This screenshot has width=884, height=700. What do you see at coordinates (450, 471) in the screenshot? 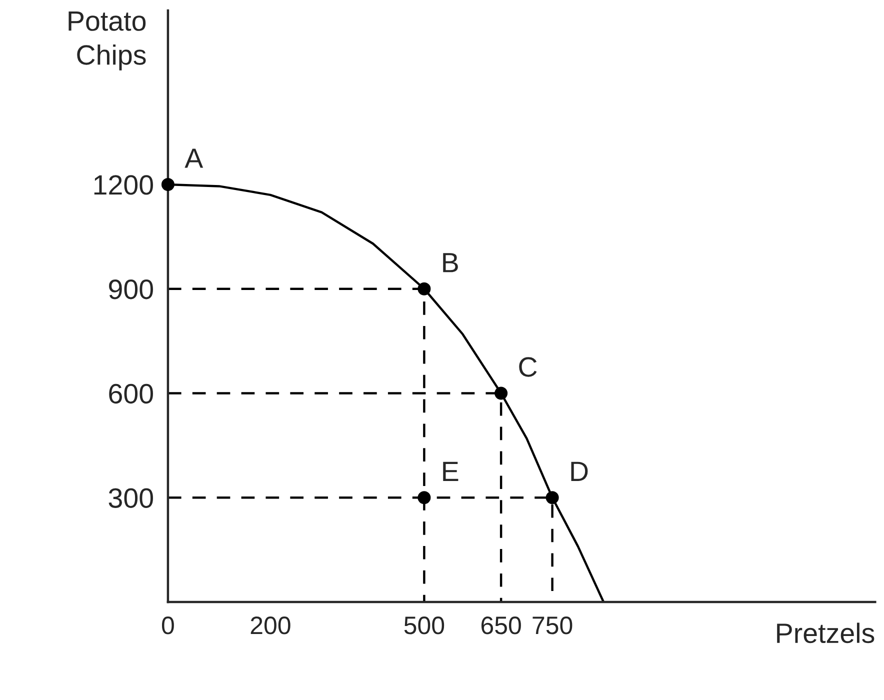
I see `annotation: E` at bounding box center [450, 471].